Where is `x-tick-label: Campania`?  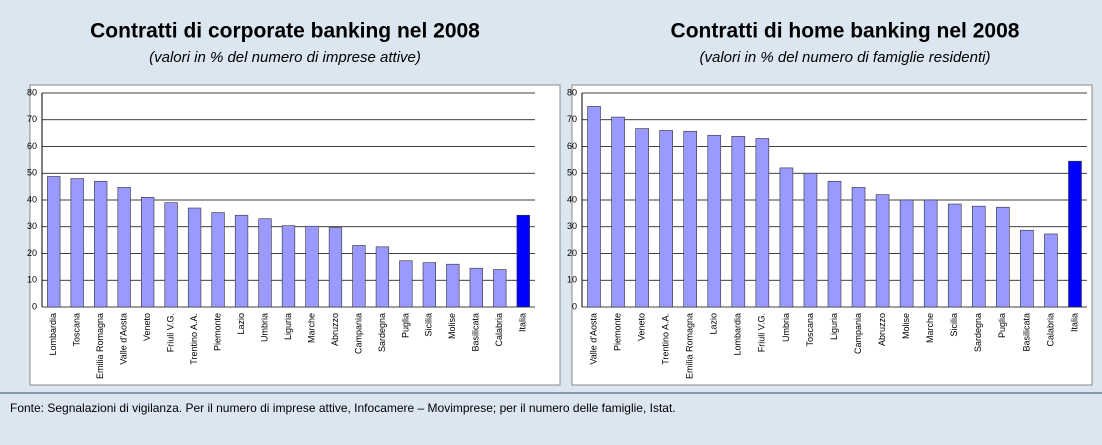 x-tick-label: Campania is located at coordinates (358, 333).